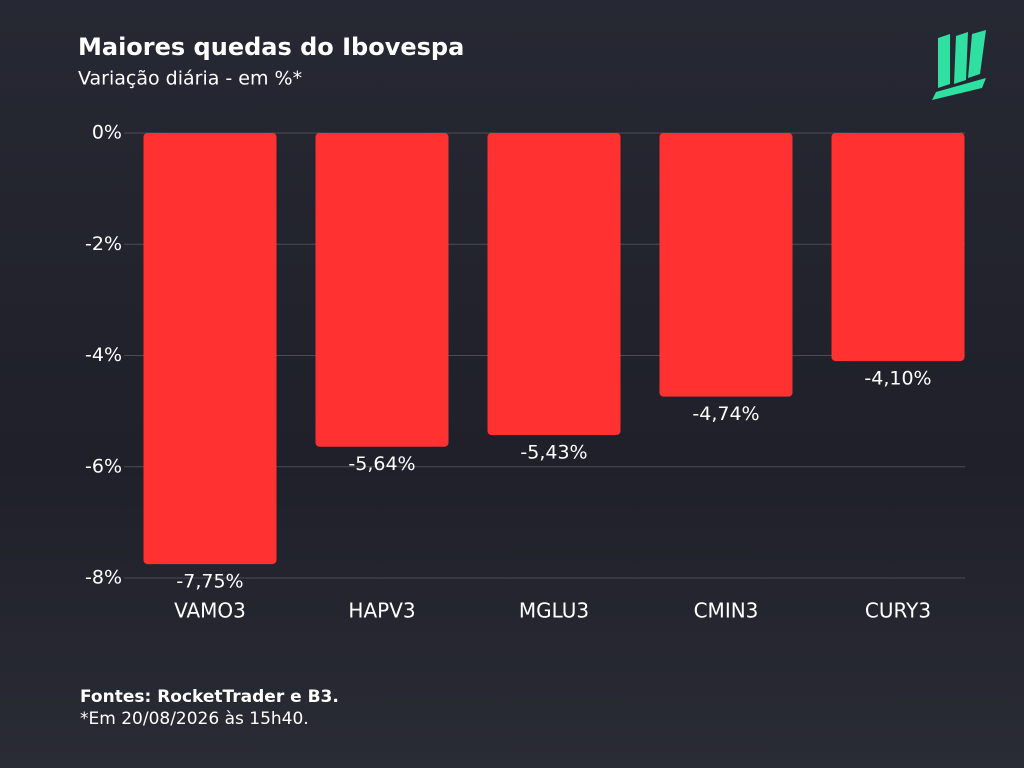 Image resolution: width=1024 pixels, height=768 pixels. I want to click on value-label: -5,64%, so click(381, 464).